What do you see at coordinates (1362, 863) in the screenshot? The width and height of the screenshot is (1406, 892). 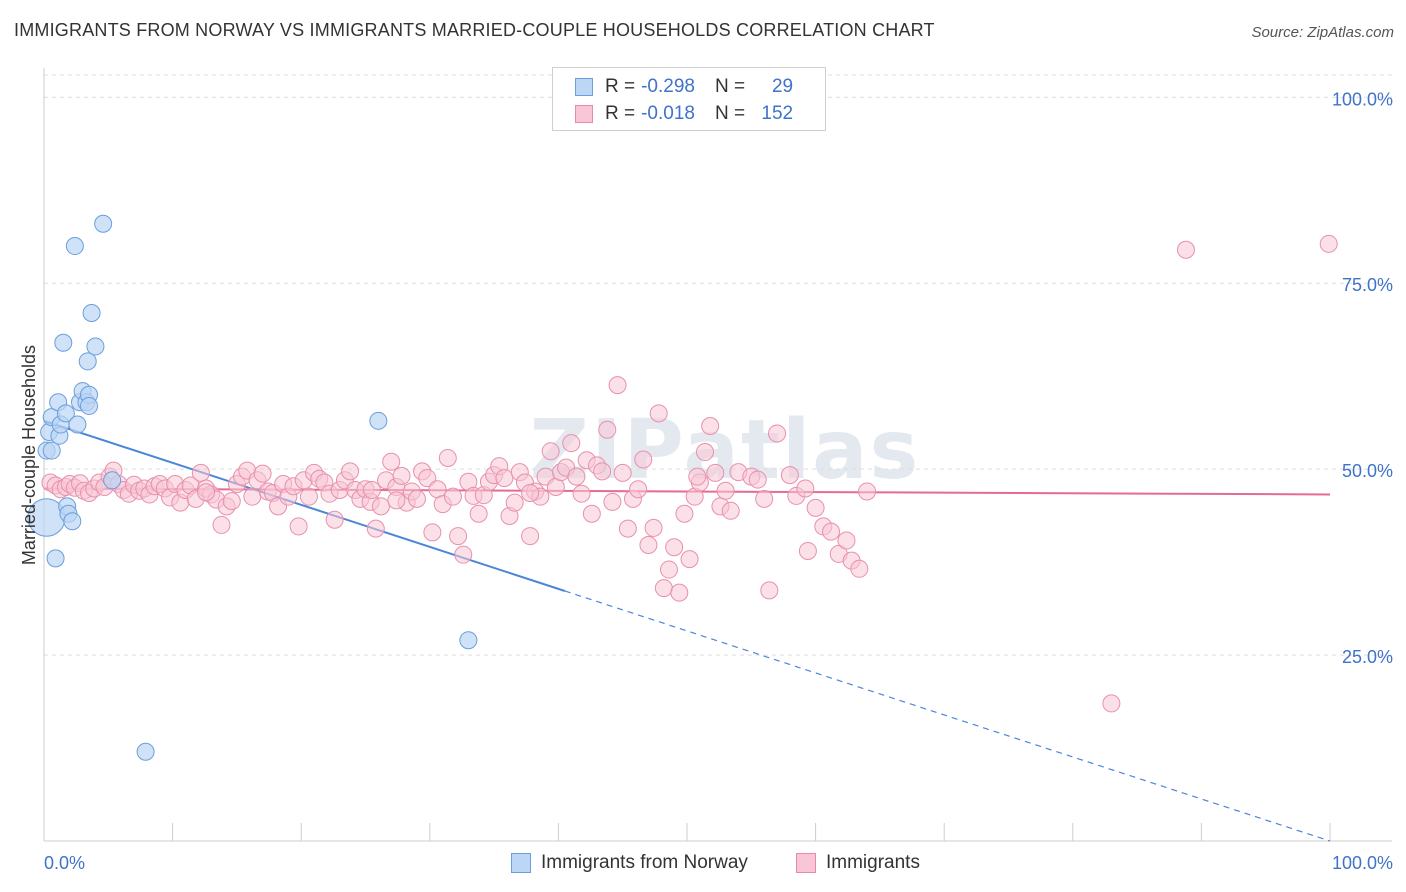 I see `x-tick-label-right: 100.0%` at bounding box center [1362, 863].